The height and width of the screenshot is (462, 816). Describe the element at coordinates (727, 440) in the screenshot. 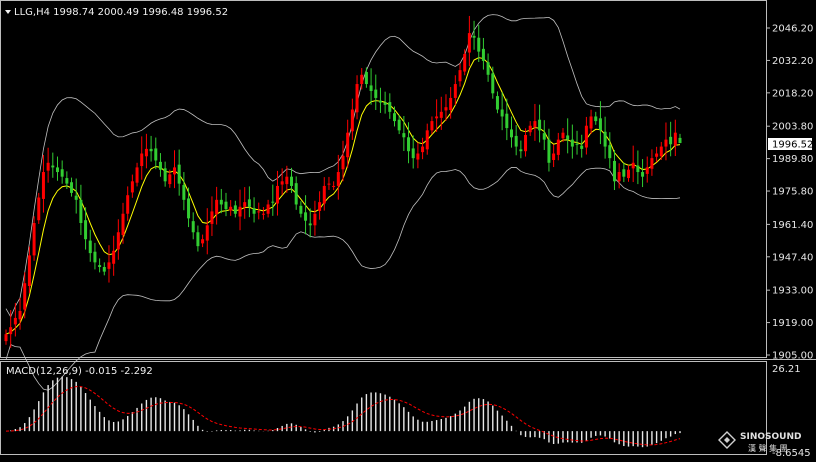

I see `sinosound-logo-icon` at that location.